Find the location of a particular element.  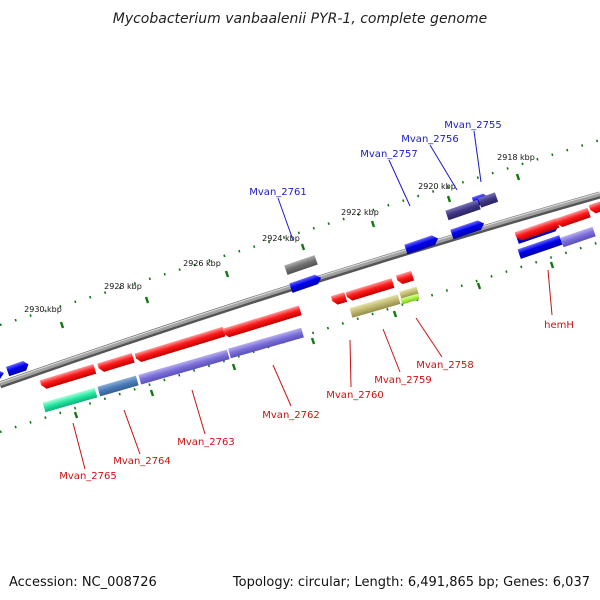

tick-label-2928: 2928 kbp is located at coordinates (123, 286).